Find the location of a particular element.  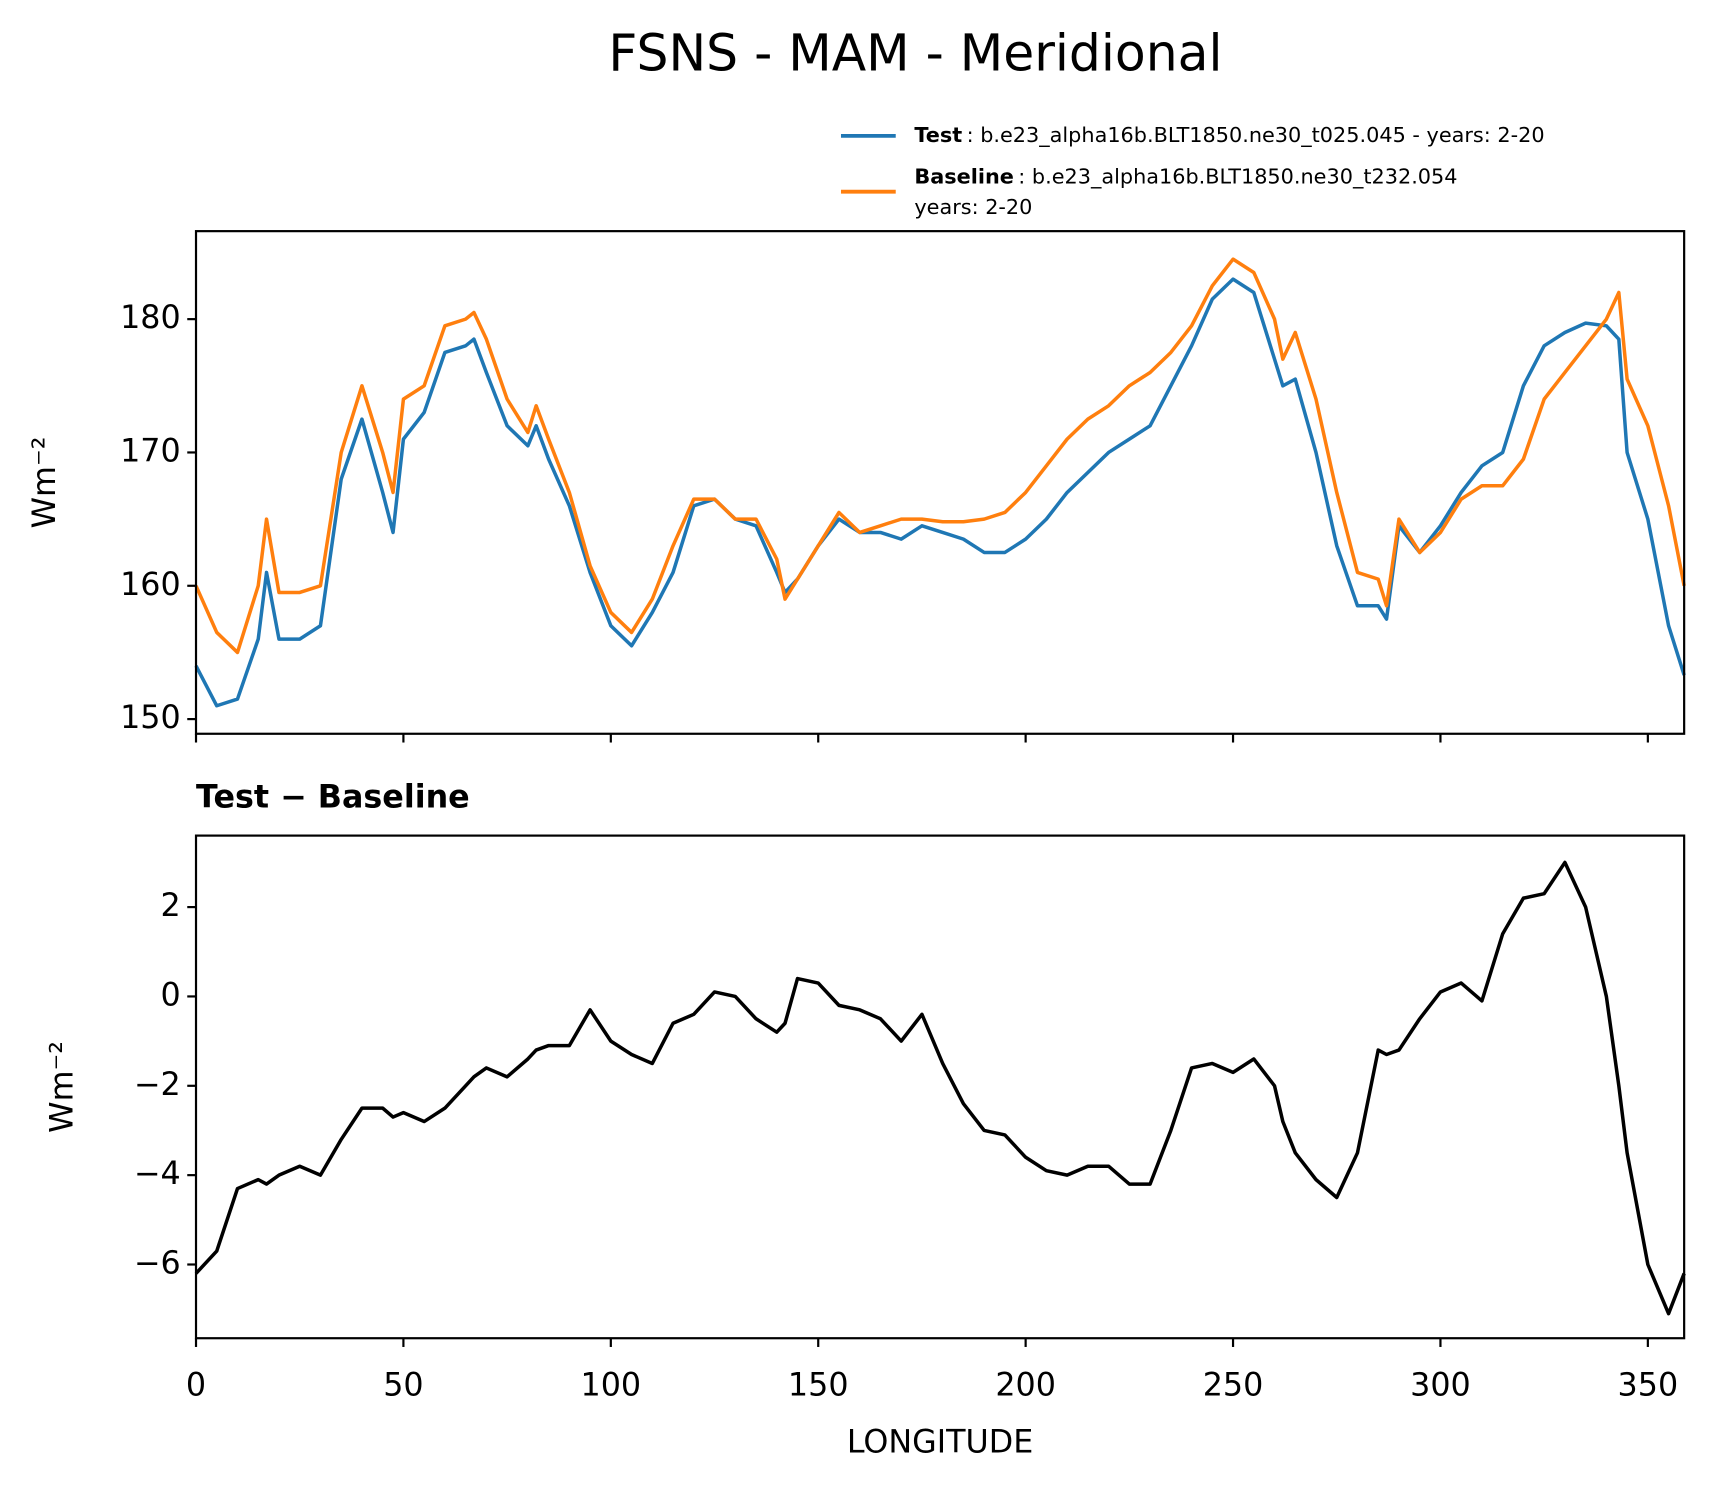

subplot-title: Test − Baseline is located at coordinates (333, 797).